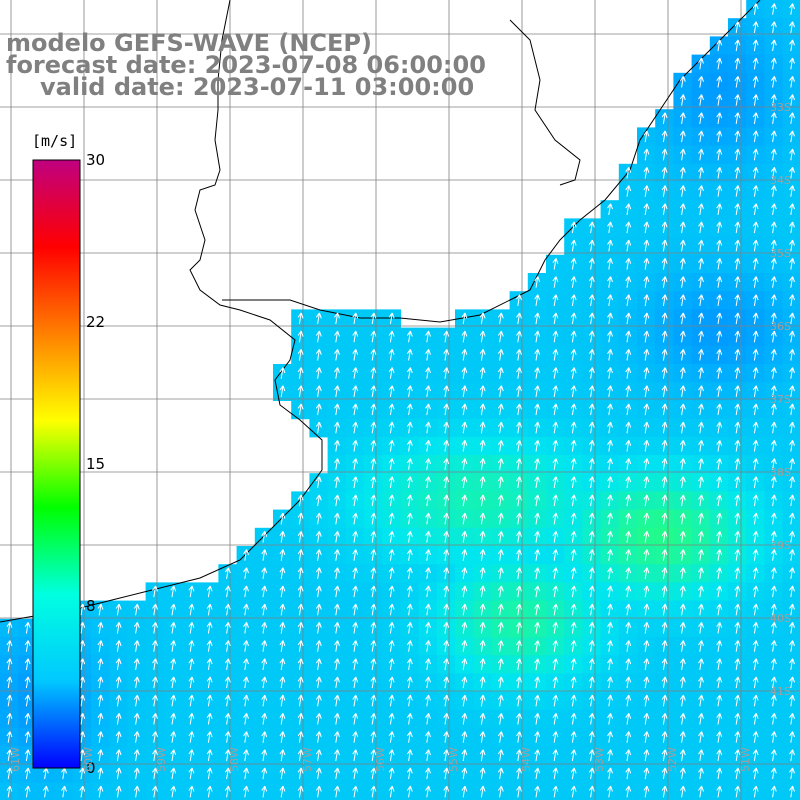 Image resolution: width=800 pixels, height=800 pixels. Describe the element at coordinates (780, 545) in the screenshot. I see `latitude-label: 39S` at that location.